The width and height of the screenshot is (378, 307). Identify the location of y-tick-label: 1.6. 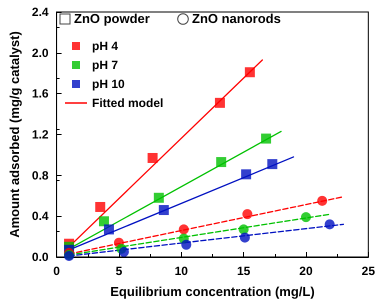
(40, 93).